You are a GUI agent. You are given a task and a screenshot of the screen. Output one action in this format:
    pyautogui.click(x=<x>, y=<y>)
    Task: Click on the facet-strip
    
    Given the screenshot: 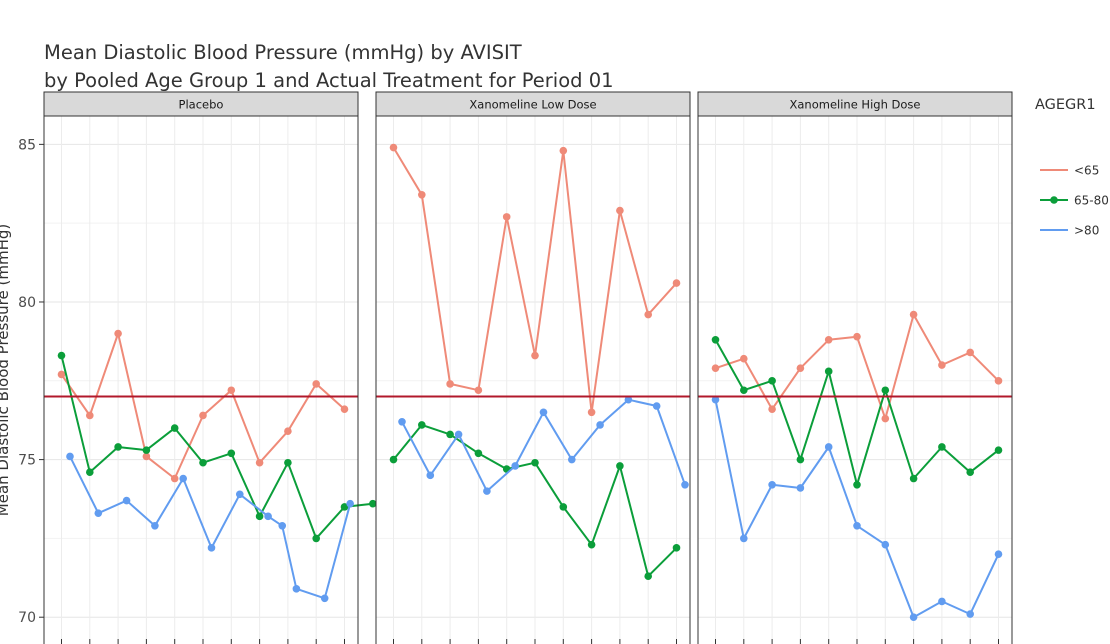 What is the action you would take?
    pyautogui.click(x=201, y=104)
    